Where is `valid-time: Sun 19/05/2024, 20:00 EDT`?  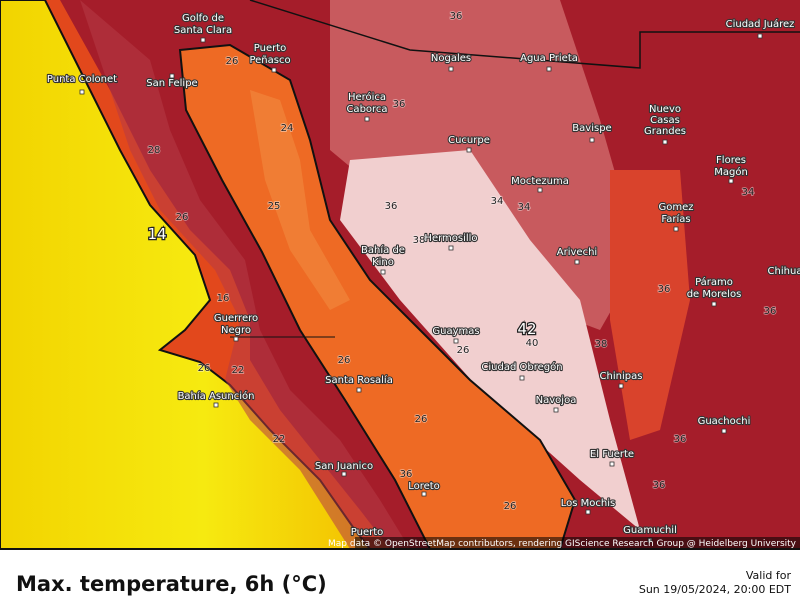 valid-time: Sun 19/05/2024, 20:00 EDT is located at coordinates (714, 589).